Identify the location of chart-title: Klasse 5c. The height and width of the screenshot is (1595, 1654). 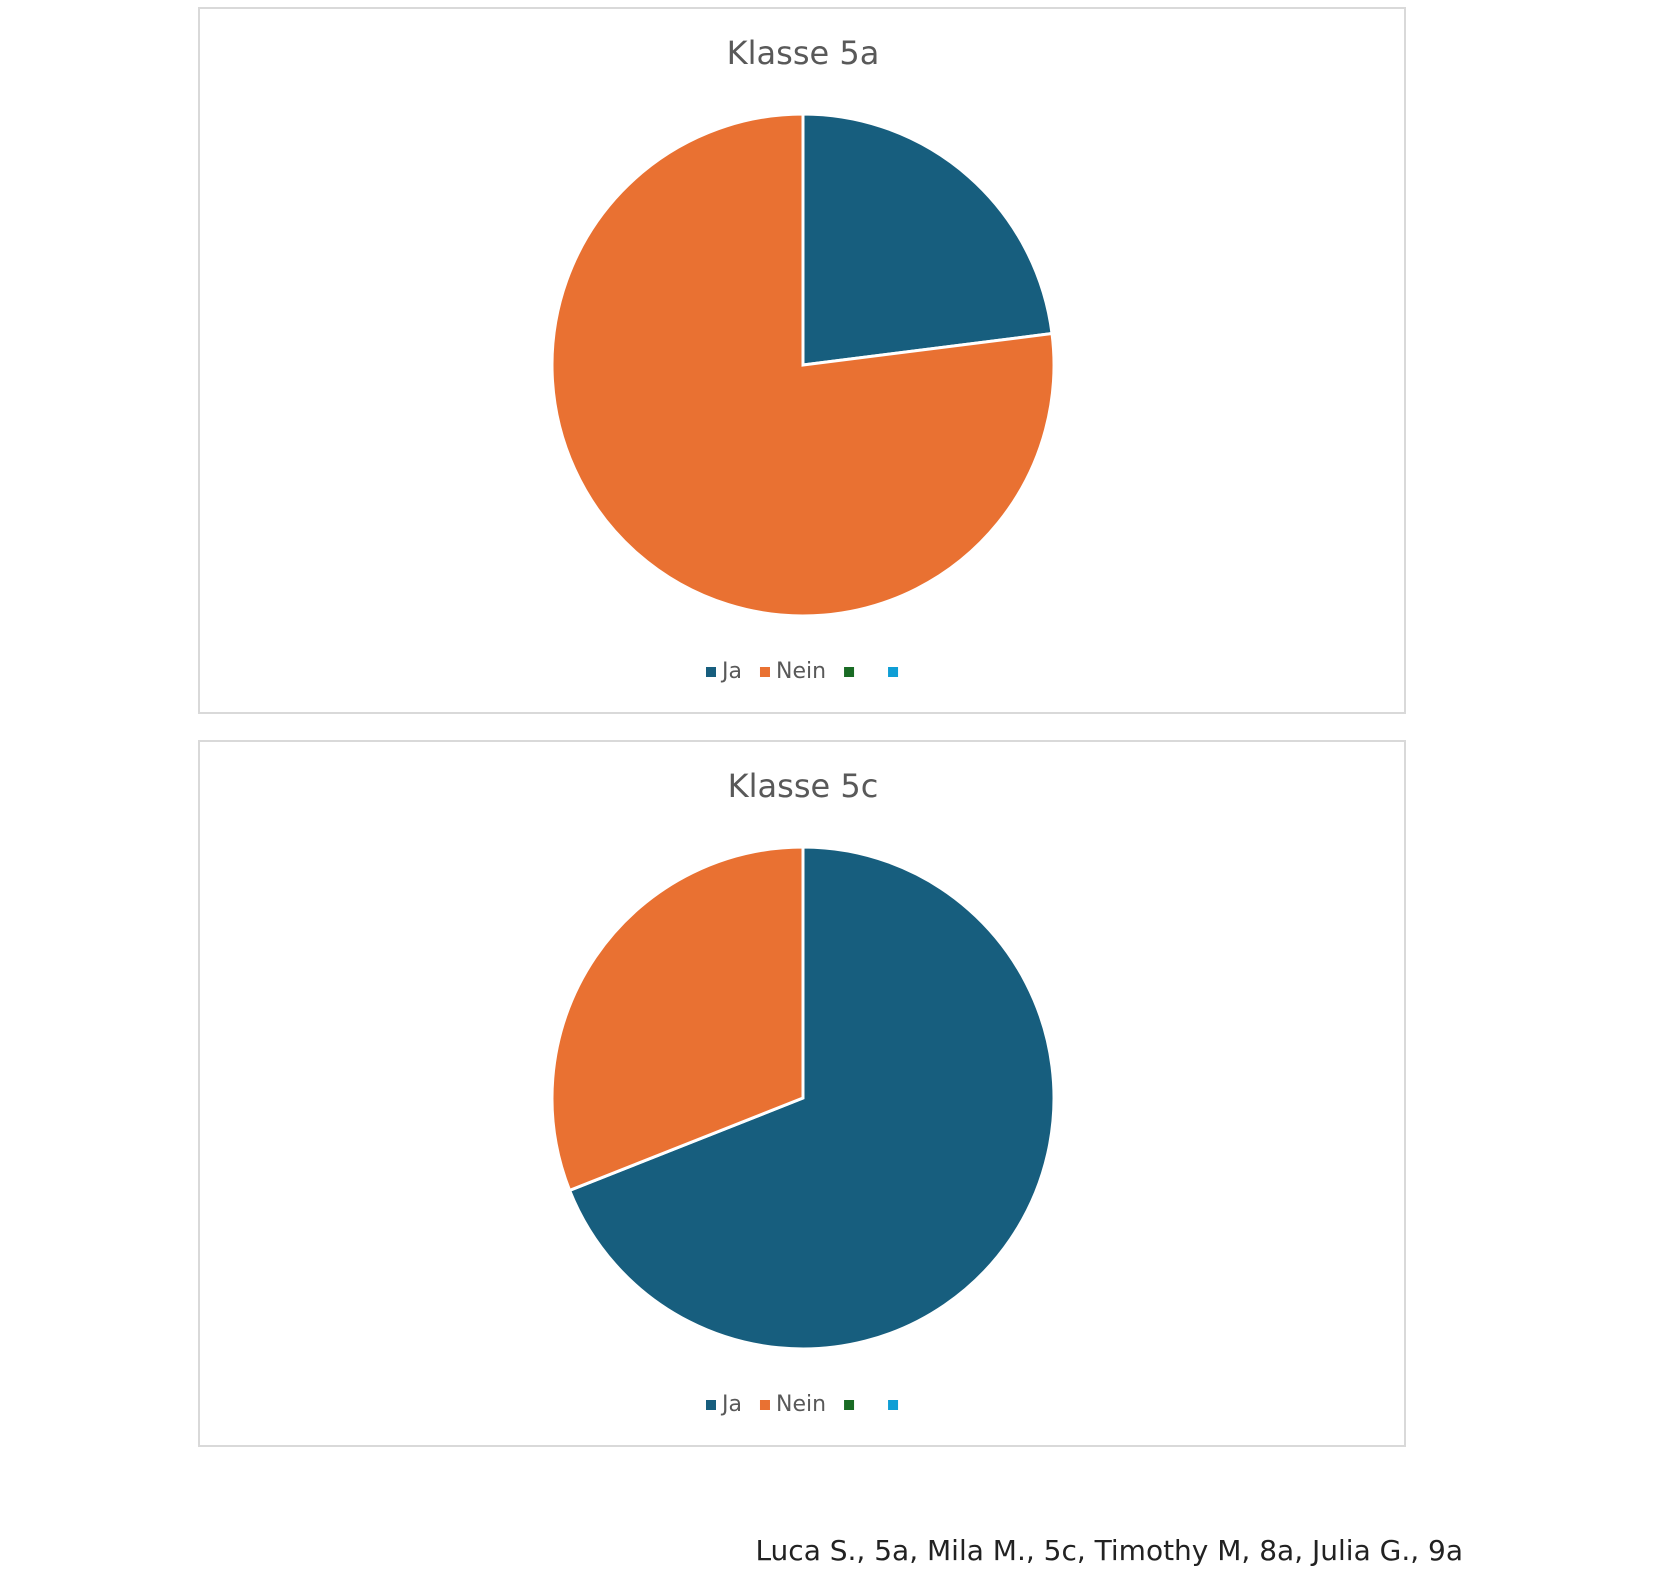
(803, 786).